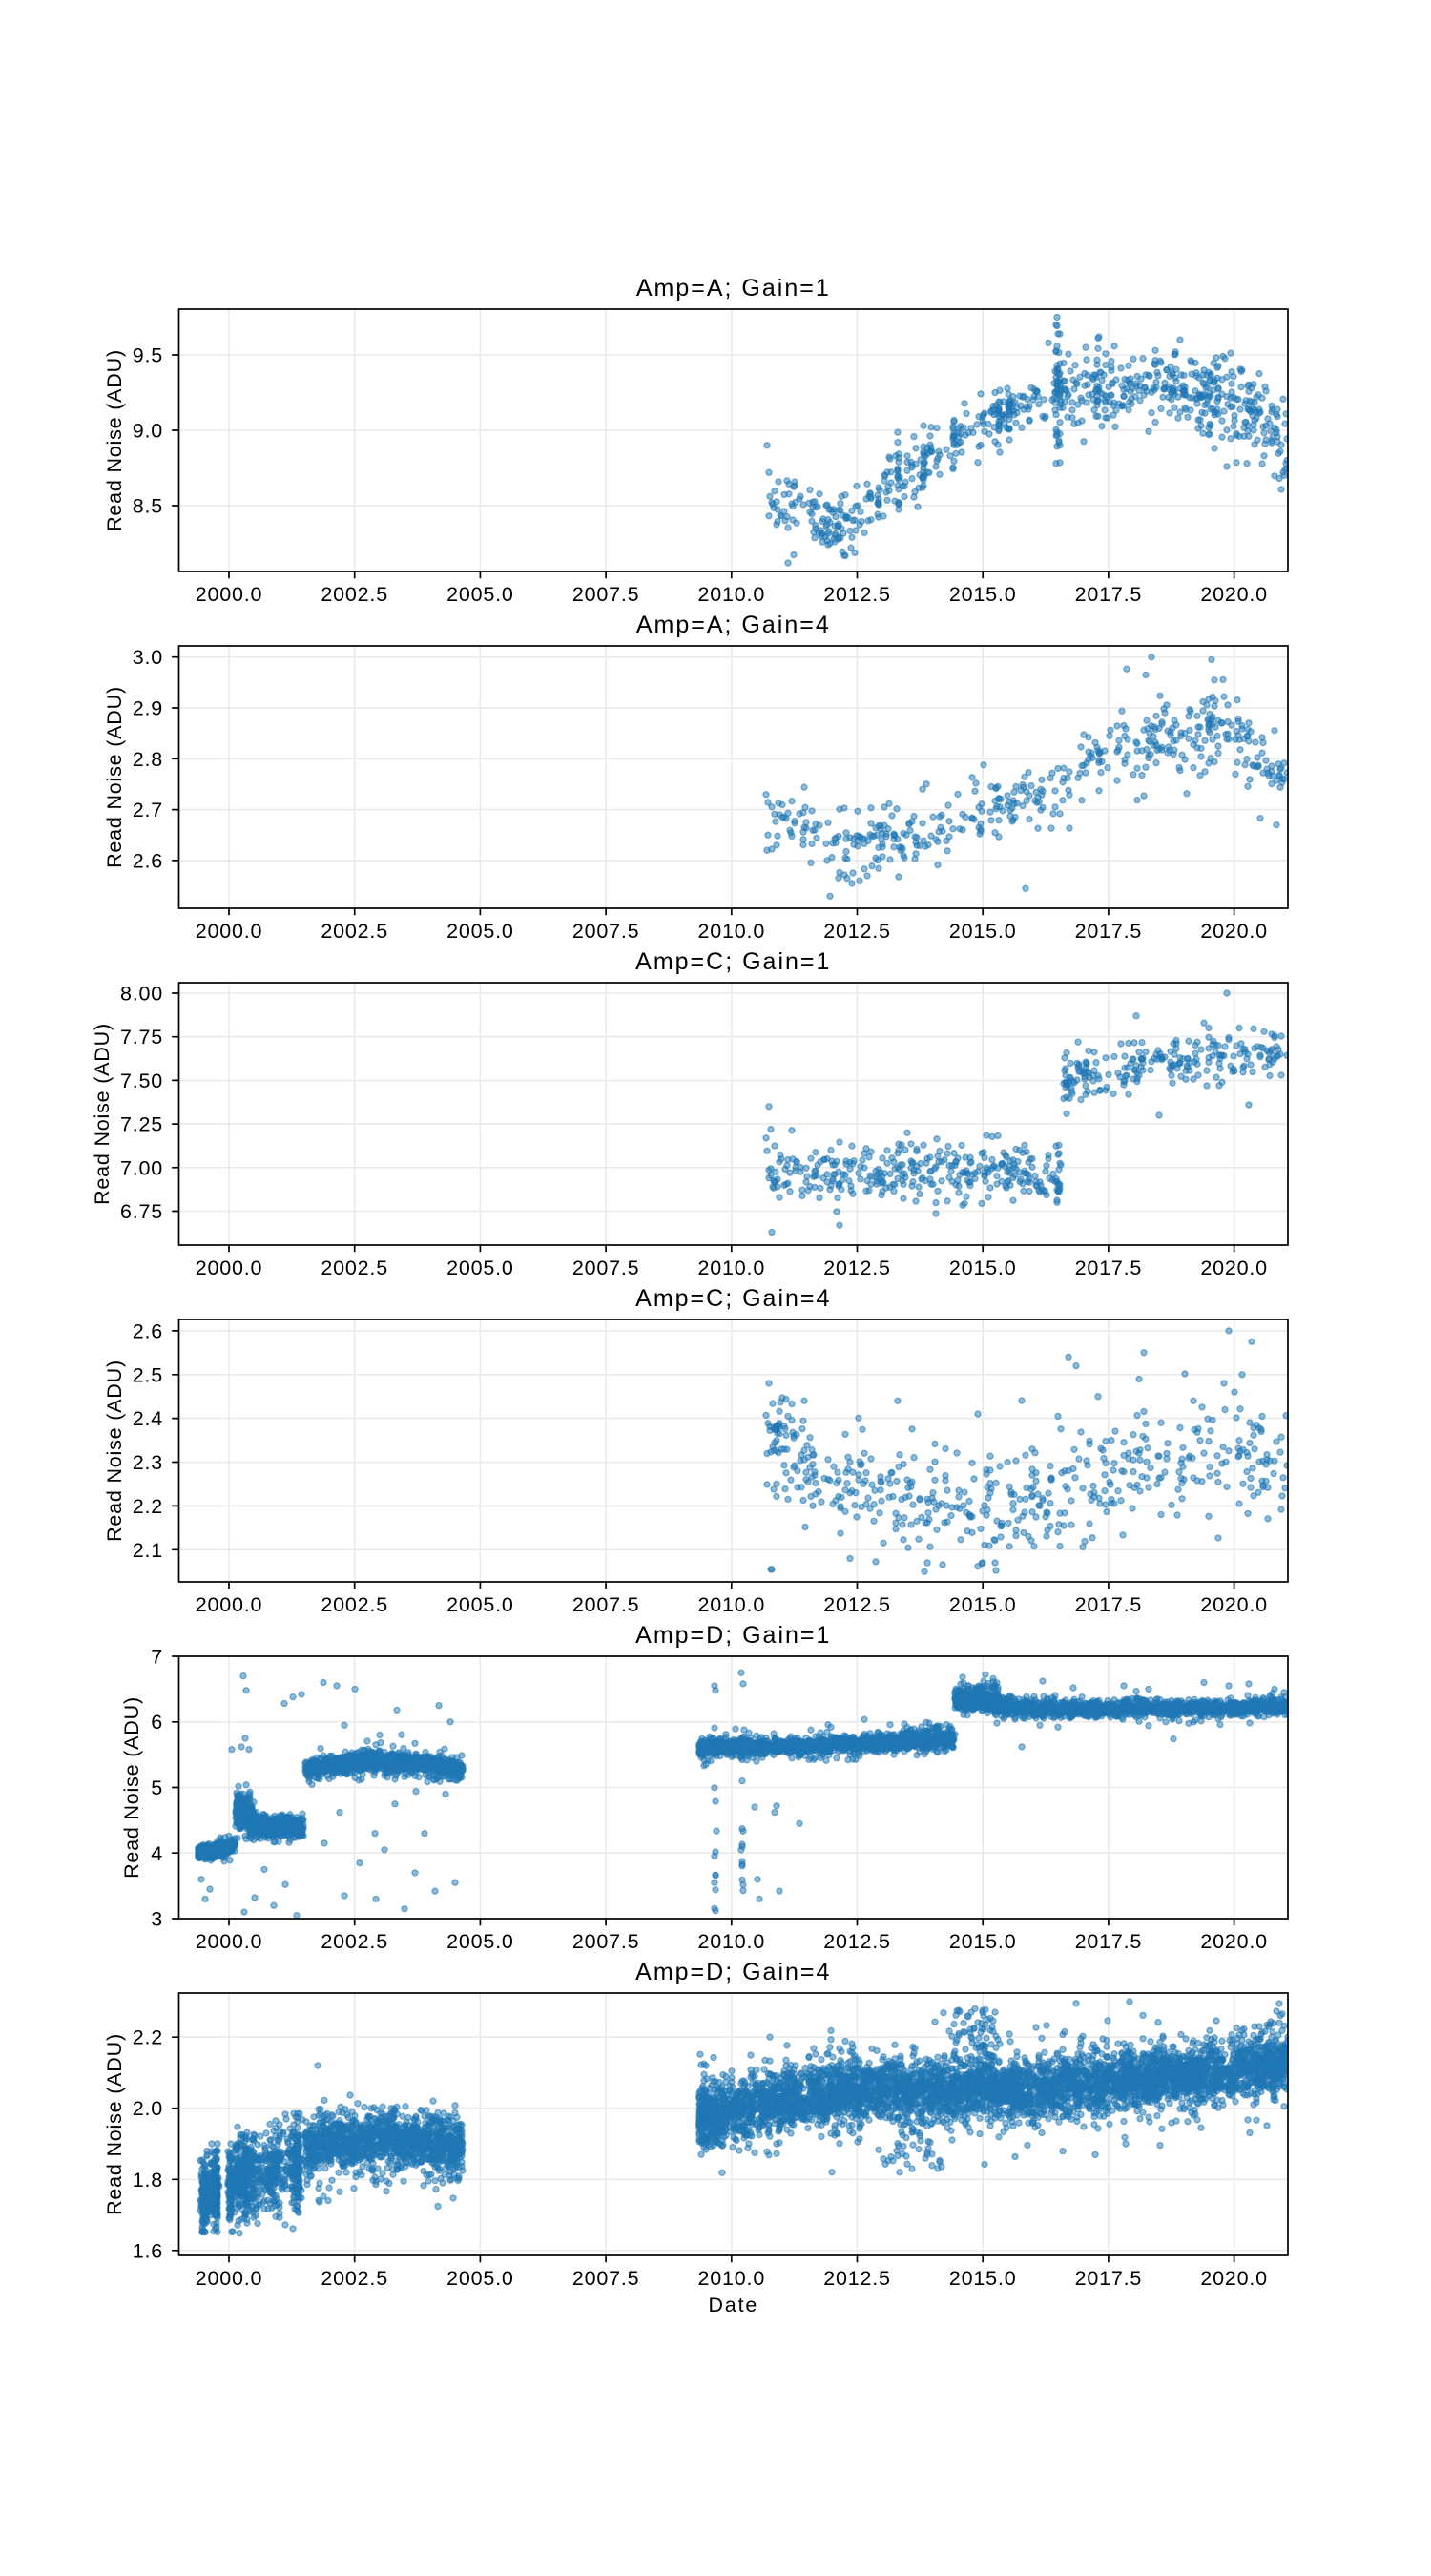 This screenshot has width=1431, height=2576. Describe the element at coordinates (148, 657) in the screenshot. I see `svg-text: 3.0` at that location.